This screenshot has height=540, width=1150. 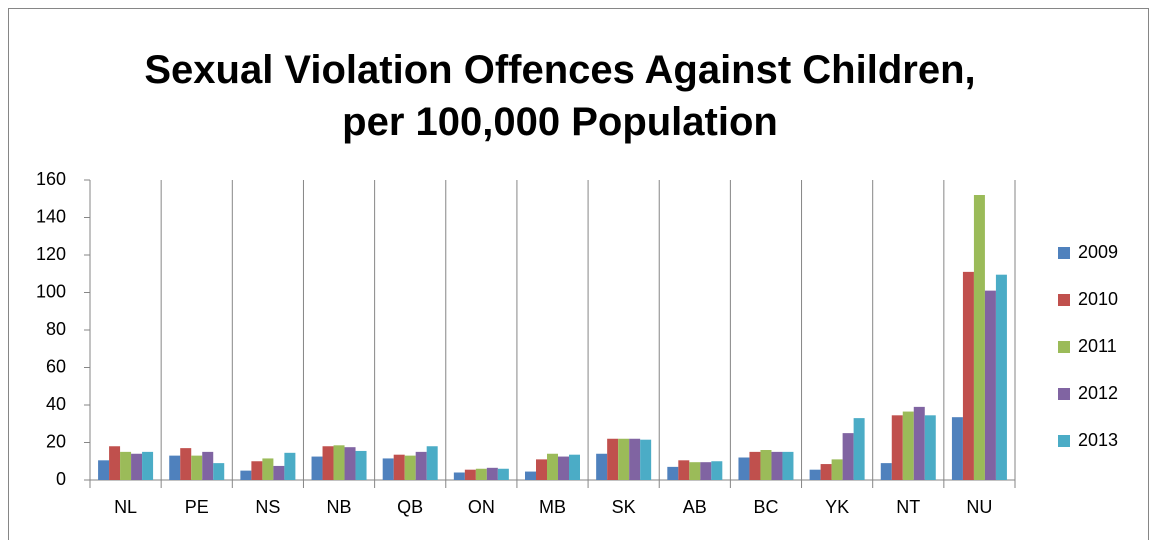 I want to click on x-tick-label: ON, so click(x=481, y=507).